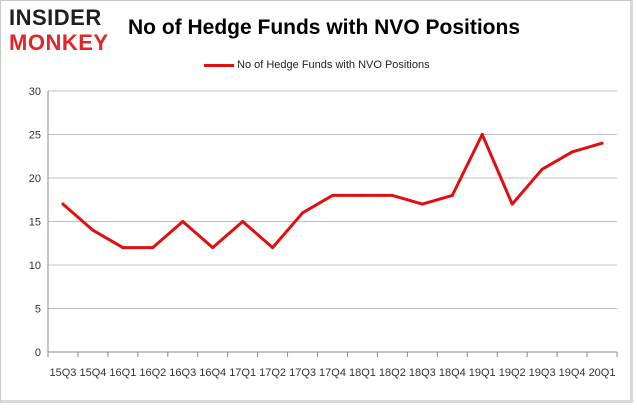  What do you see at coordinates (272, 373) in the screenshot?
I see `x-tick-label: 17Q2` at bounding box center [272, 373].